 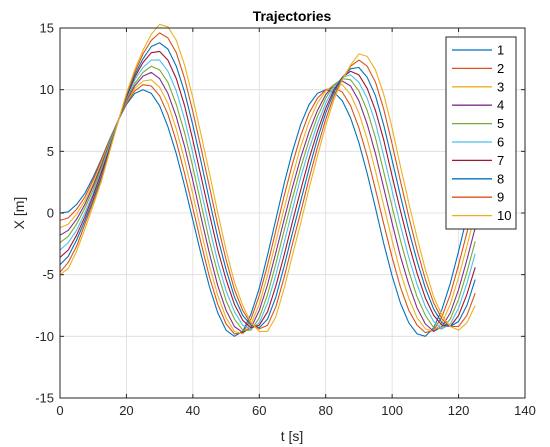 I want to click on x-tick-label: 100, so click(x=392, y=410).